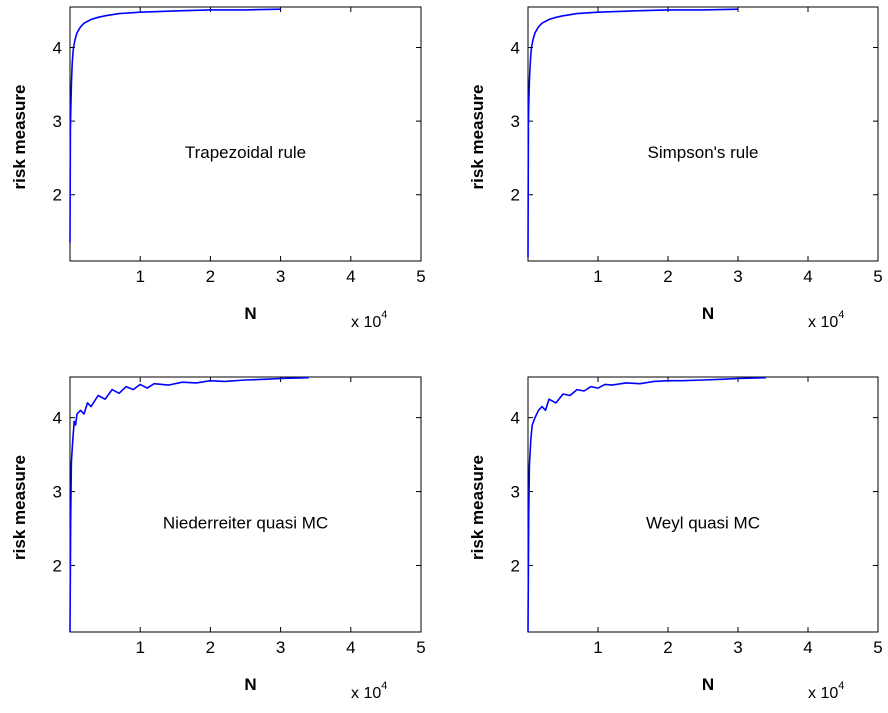 This screenshot has width=888, height=713. Describe the element at coordinates (703, 523) in the screenshot. I see `method-annotation: Weyl quasi MC` at that location.